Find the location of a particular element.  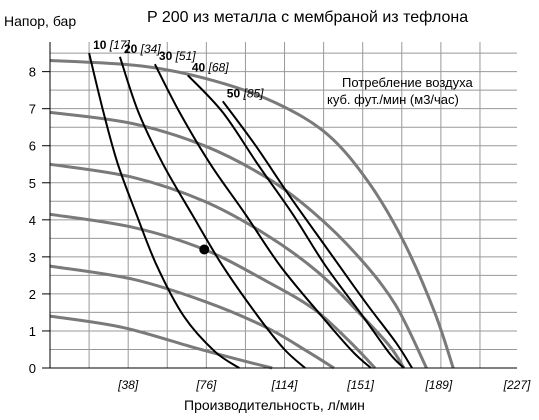

y-tick-label: 0 is located at coordinates (32, 368).